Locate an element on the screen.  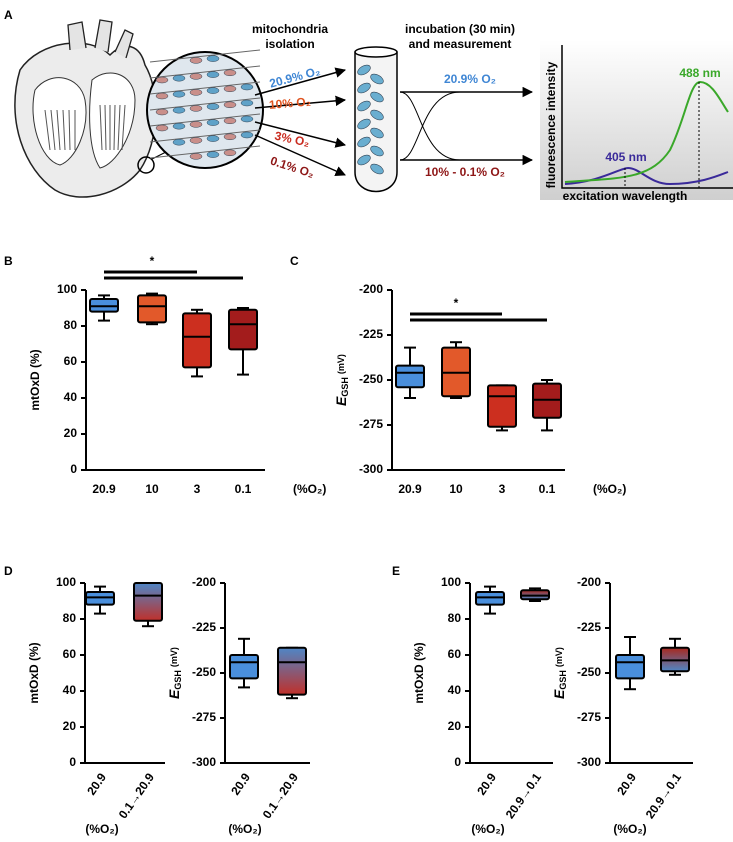
y-label: mtOxD (%) is located at coordinates (419, 672).